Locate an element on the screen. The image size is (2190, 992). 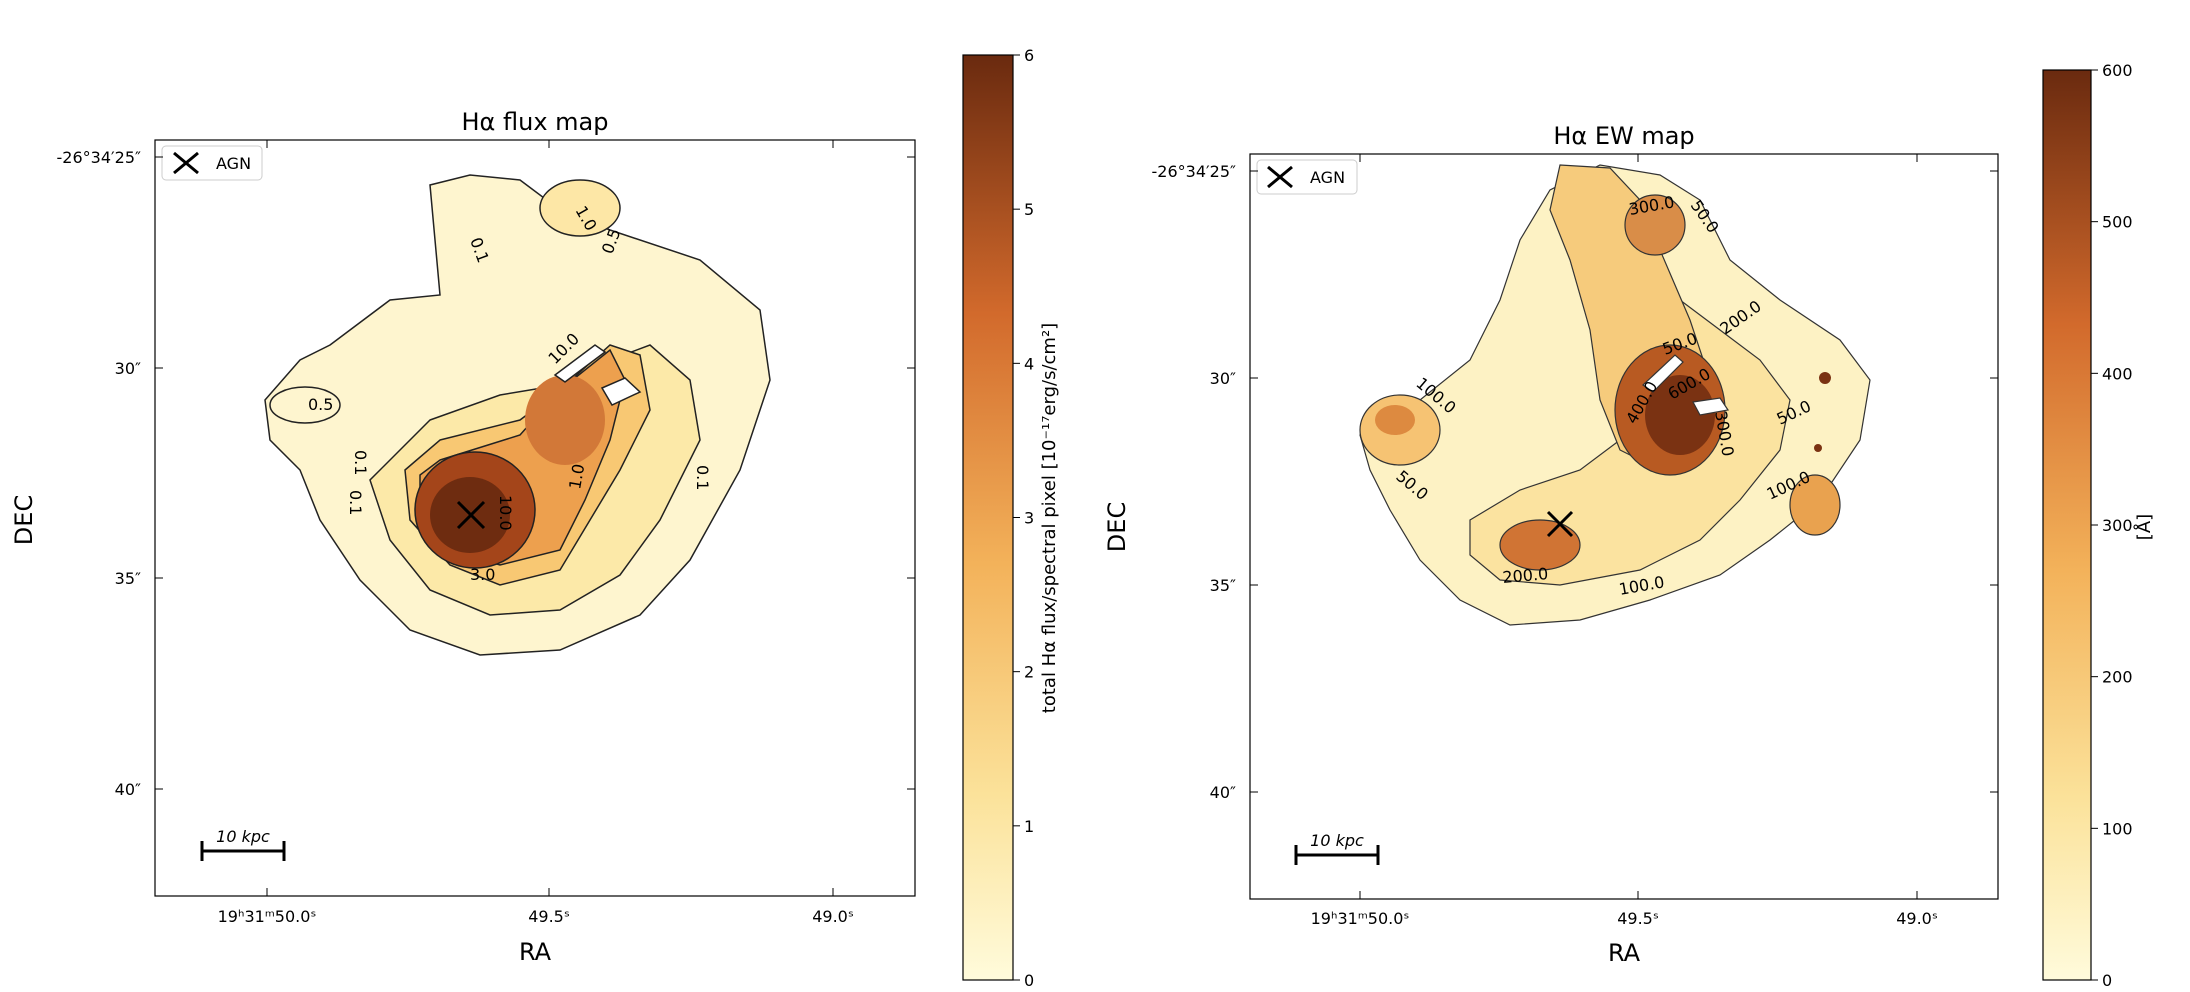
colorbar-tick-label: 500 is located at coordinates (2117, 222).